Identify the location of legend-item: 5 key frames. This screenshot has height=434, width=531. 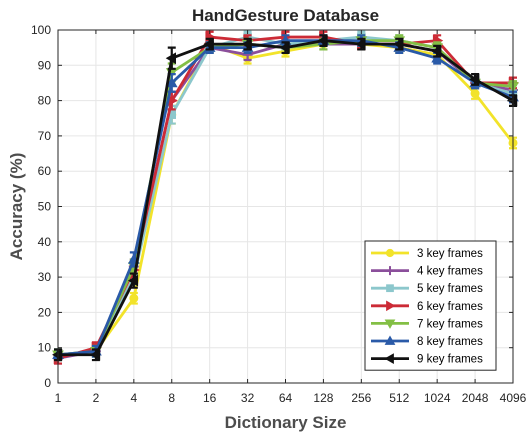
(427, 289).